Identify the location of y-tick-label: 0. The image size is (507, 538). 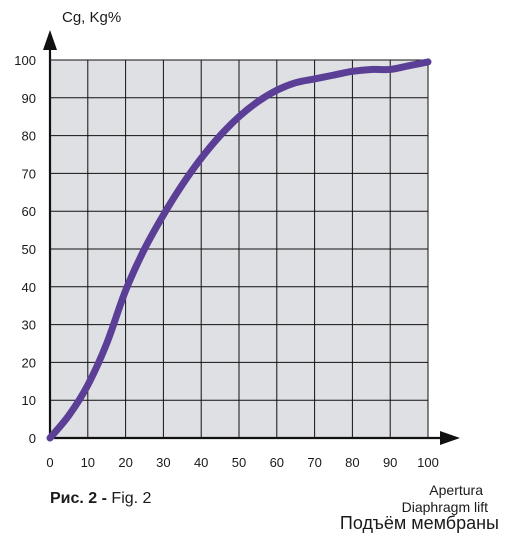
(32, 438).